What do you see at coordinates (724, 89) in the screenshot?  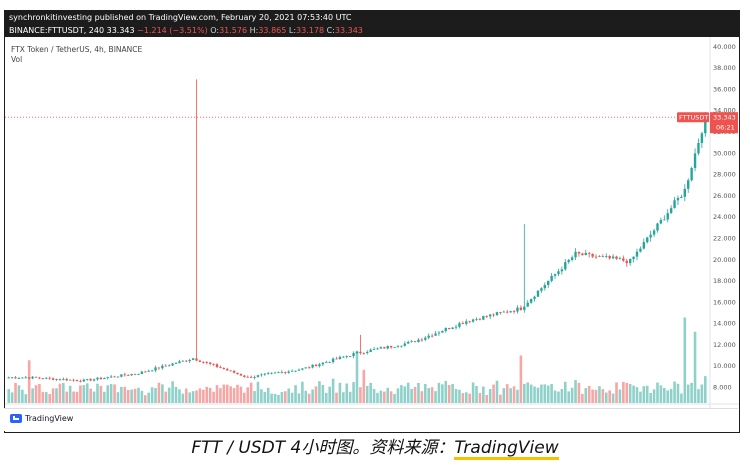 I see `y-tick-label: 36.000` at bounding box center [724, 89].